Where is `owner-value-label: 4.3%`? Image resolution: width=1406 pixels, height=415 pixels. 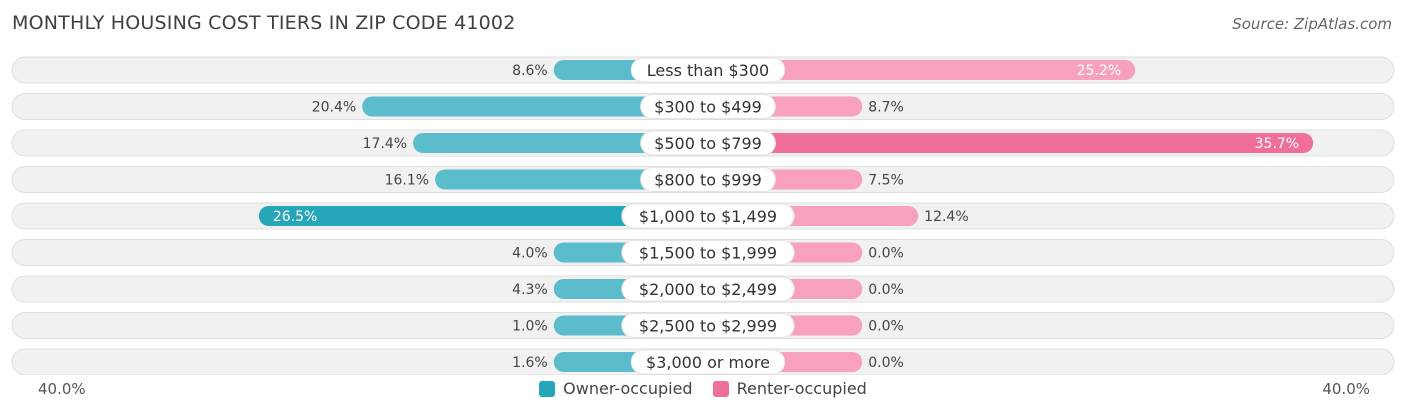
owner-value-label: 4.3% is located at coordinates (530, 290).